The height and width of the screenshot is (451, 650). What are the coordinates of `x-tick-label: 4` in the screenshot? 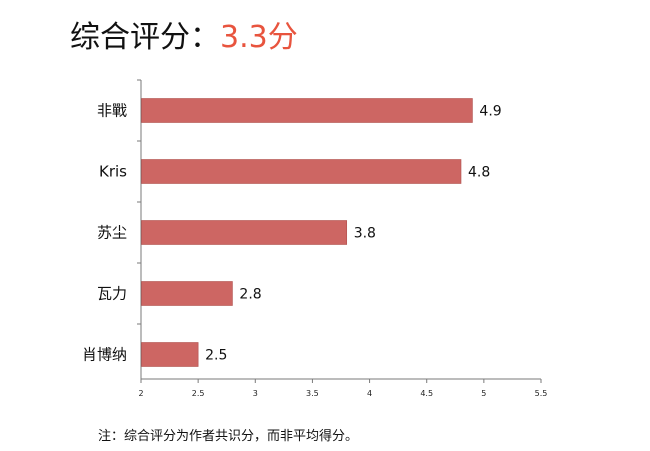 It's located at (369, 393).